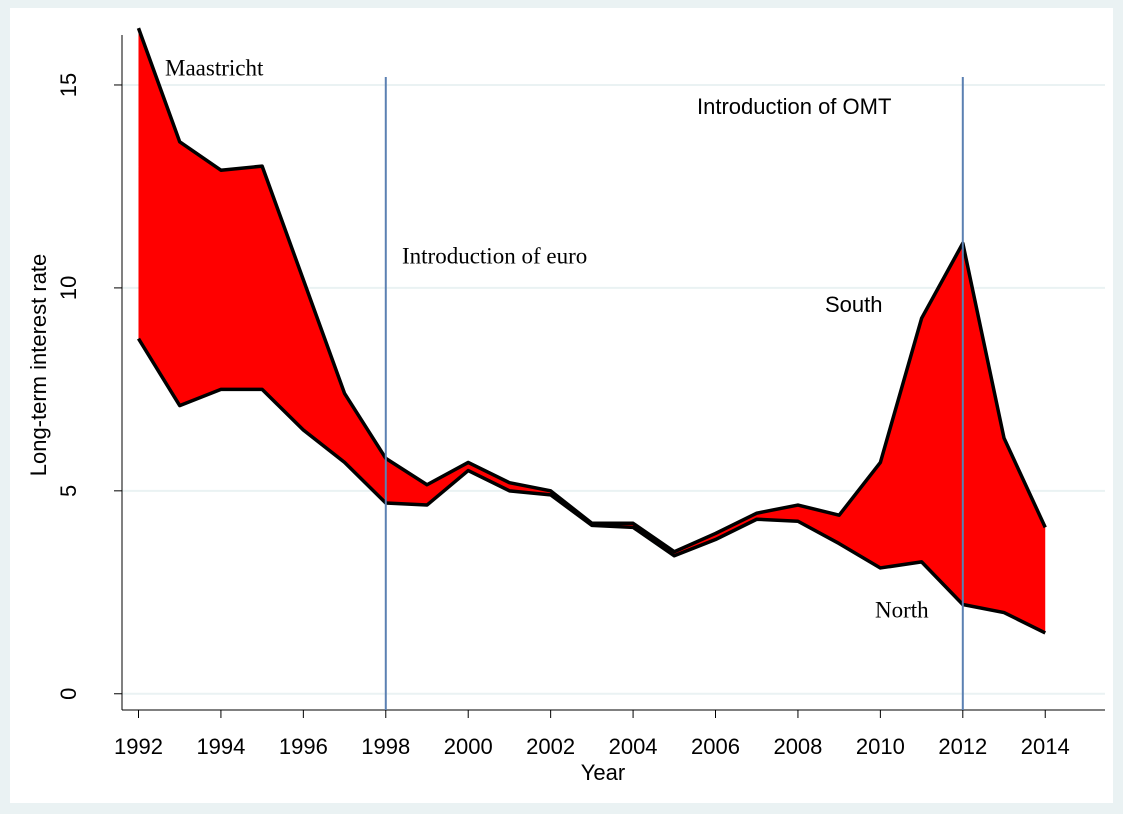 This screenshot has width=1123, height=814. Describe the element at coordinates (854, 304) in the screenshot. I see `series-label: South` at that location.